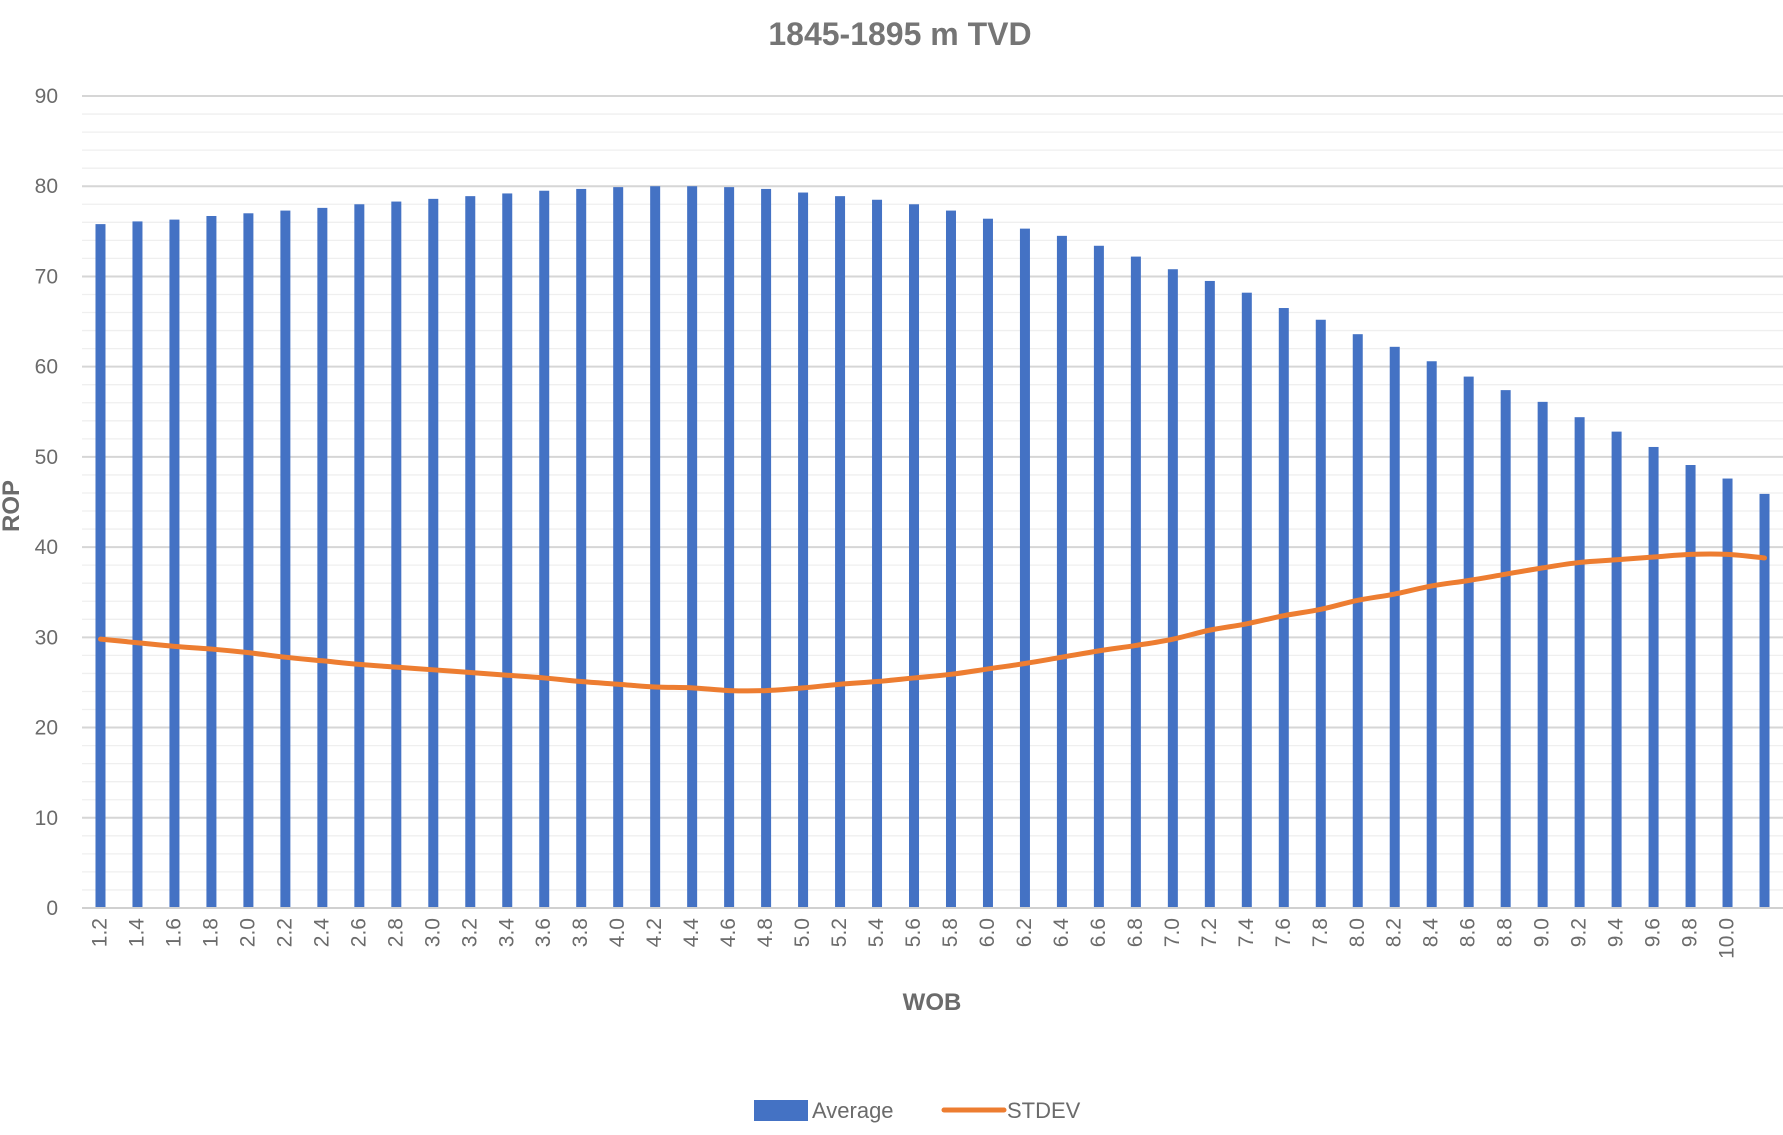  What do you see at coordinates (1727, 938) in the screenshot?
I see `x-tick-label: 10.0` at bounding box center [1727, 938].